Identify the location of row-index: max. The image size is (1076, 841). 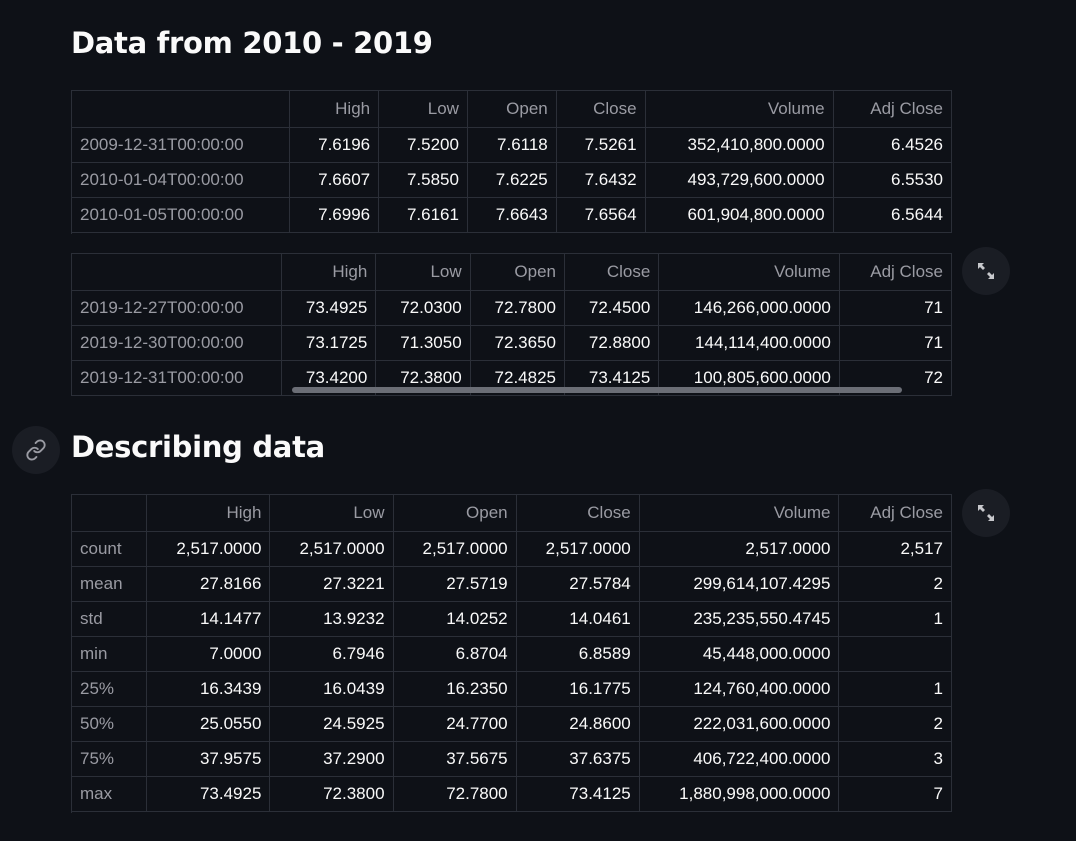
(110, 794).